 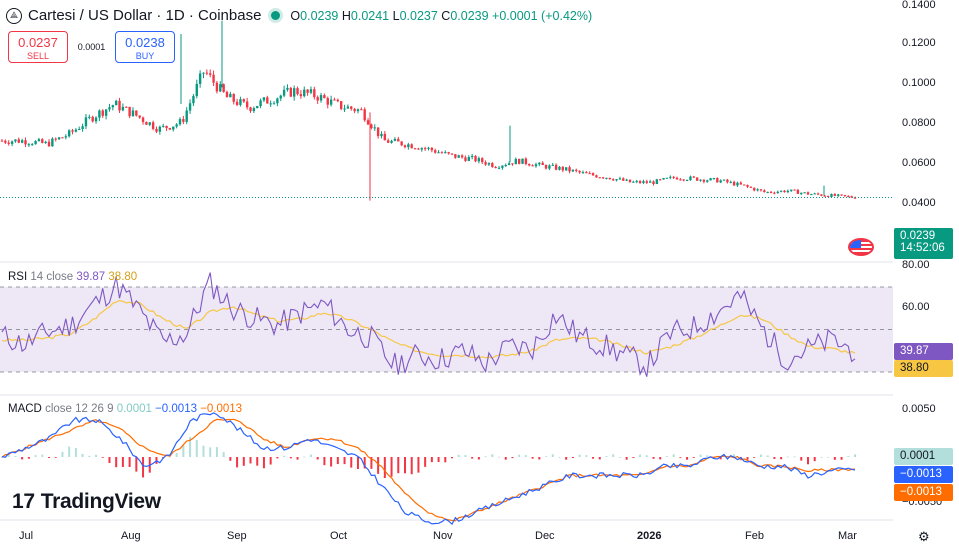 What do you see at coordinates (924, 536) in the screenshot?
I see `gear-icon: ⚙` at bounding box center [924, 536].